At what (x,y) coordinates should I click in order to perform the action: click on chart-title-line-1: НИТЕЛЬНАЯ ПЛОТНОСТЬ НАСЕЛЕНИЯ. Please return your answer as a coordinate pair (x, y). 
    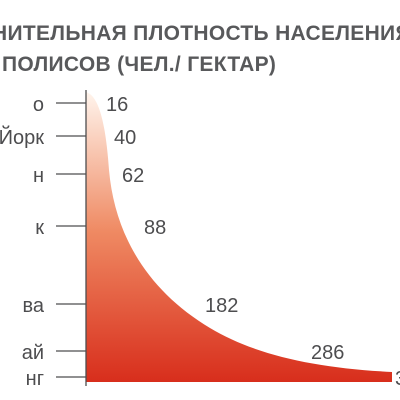
    Looking at the image, I should click on (200, 33).